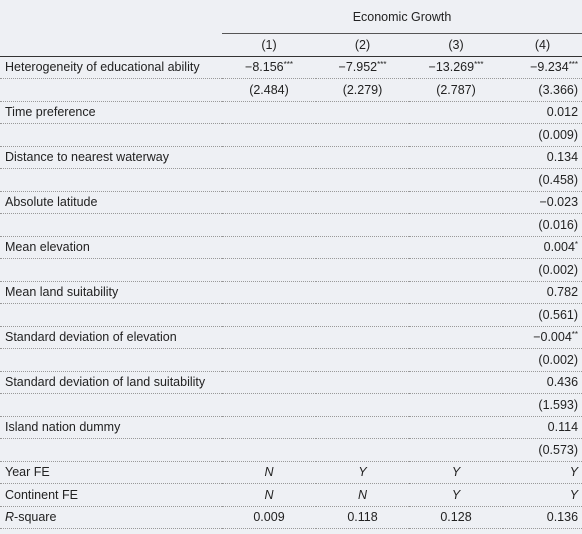  Describe the element at coordinates (558, 224) in the screenshot. I see `cell-value: (0.016)` at that location.